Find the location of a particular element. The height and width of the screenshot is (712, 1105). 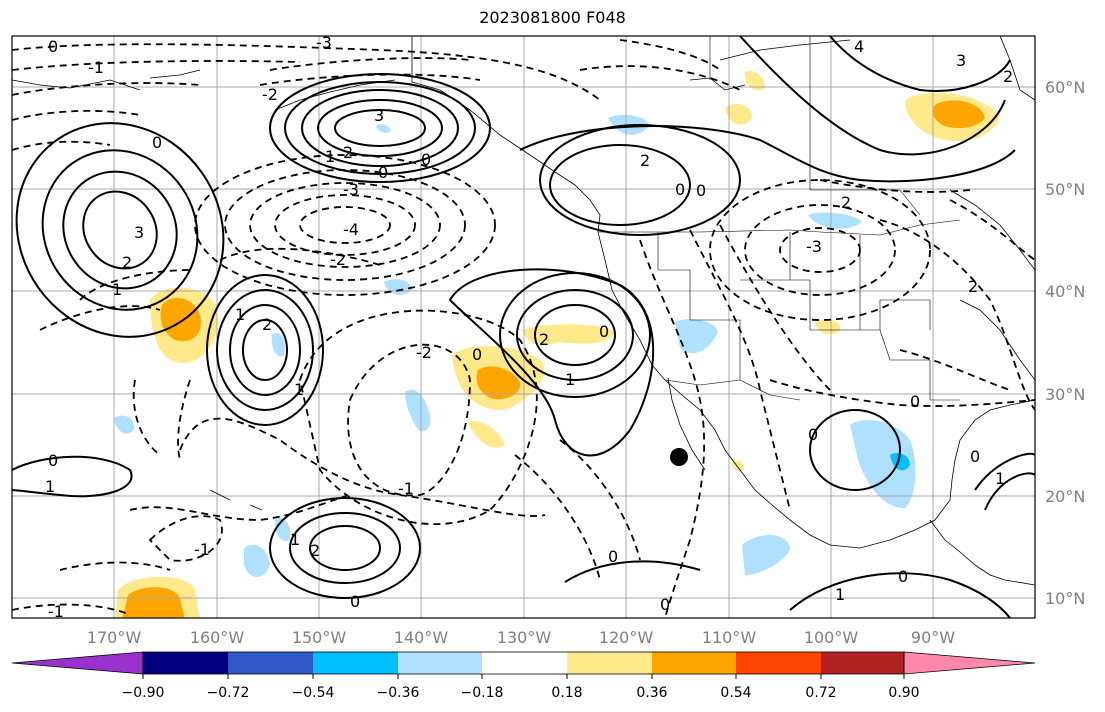

longitude-tick-label: 130°W is located at coordinates (524, 637).